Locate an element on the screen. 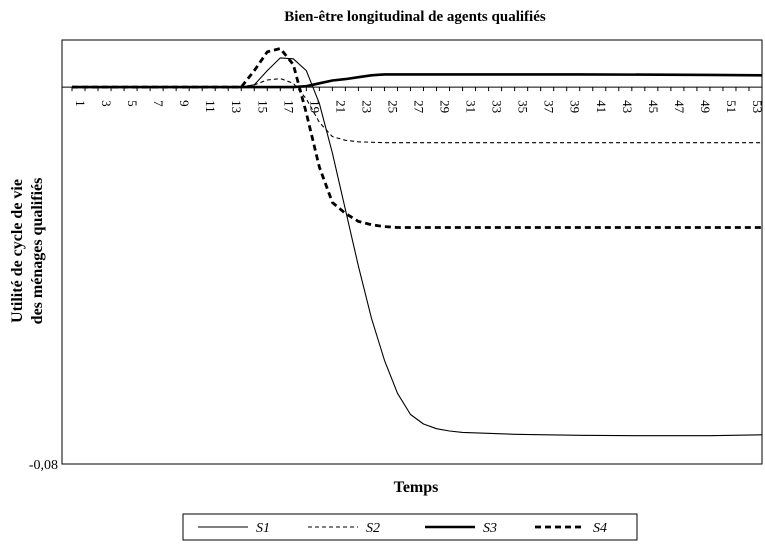  x-tick-label: 25 is located at coordinates (392, 106).